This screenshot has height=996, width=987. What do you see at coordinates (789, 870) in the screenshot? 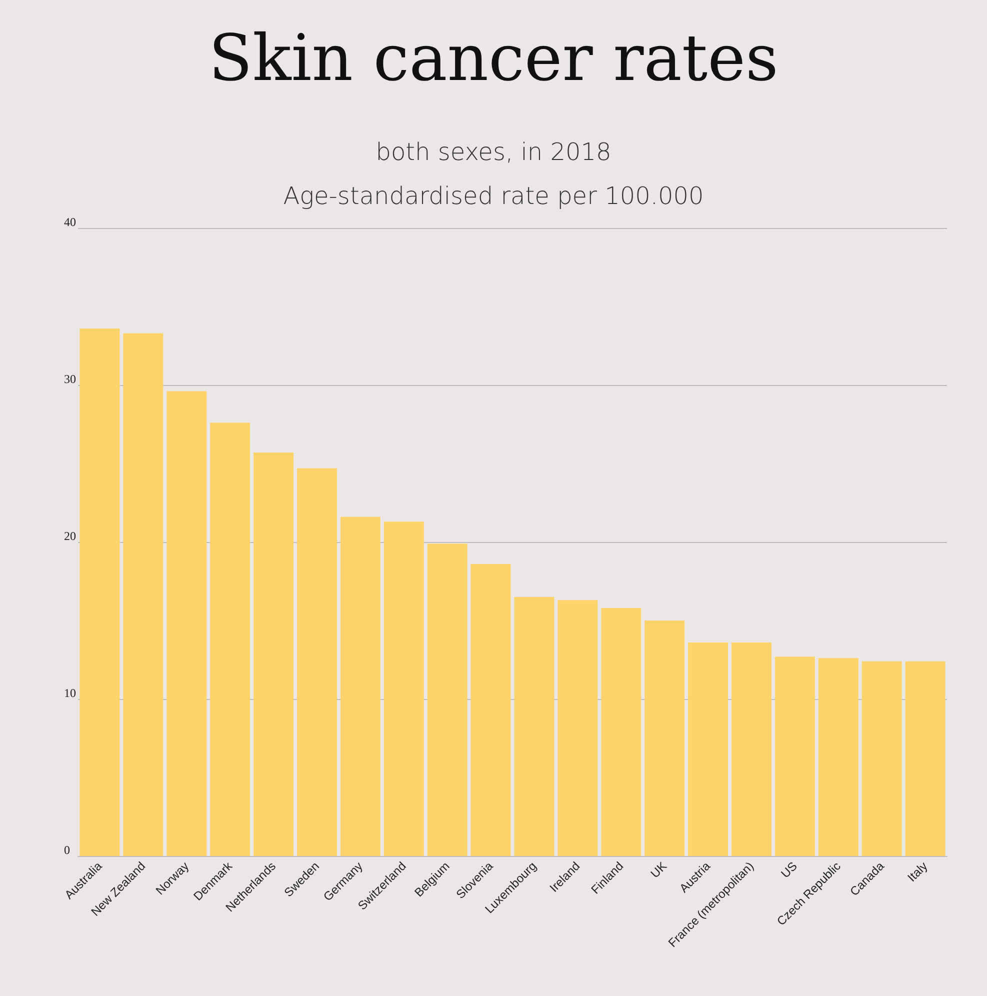
I see `x-tick-label: US` at bounding box center [789, 870].